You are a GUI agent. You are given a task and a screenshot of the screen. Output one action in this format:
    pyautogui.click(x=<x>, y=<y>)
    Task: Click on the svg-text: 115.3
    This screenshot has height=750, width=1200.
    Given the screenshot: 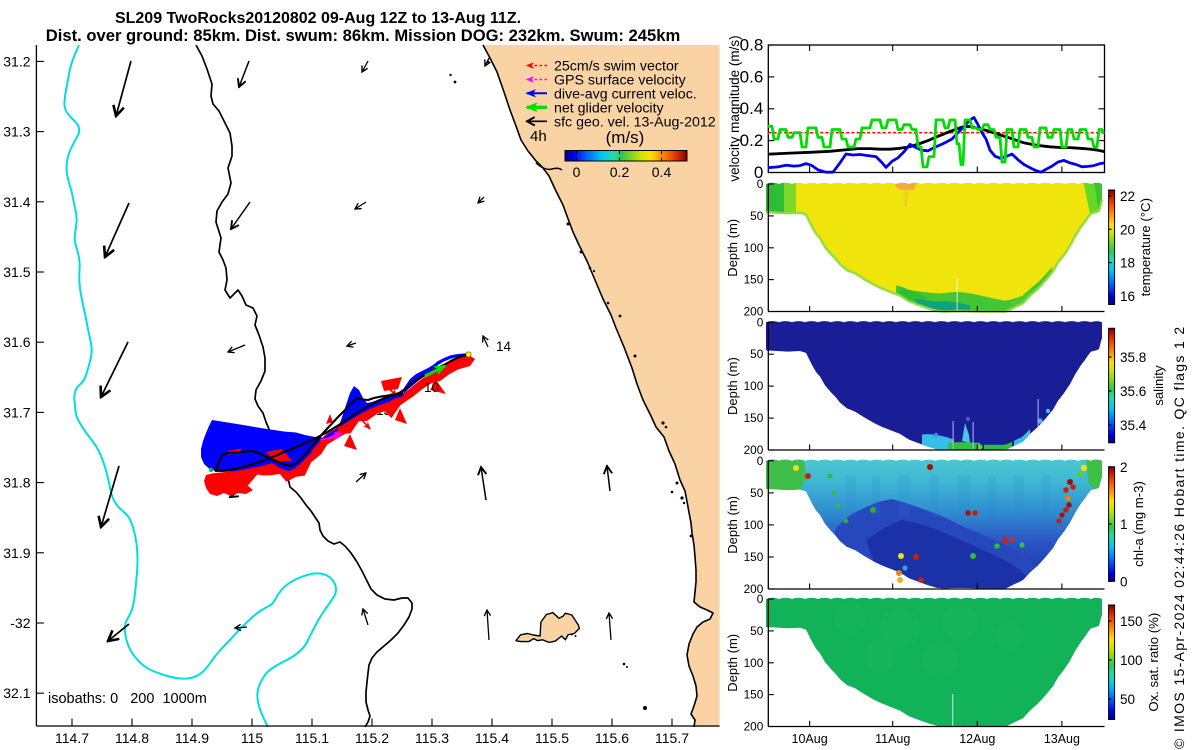 What is the action you would take?
    pyautogui.click(x=432, y=738)
    